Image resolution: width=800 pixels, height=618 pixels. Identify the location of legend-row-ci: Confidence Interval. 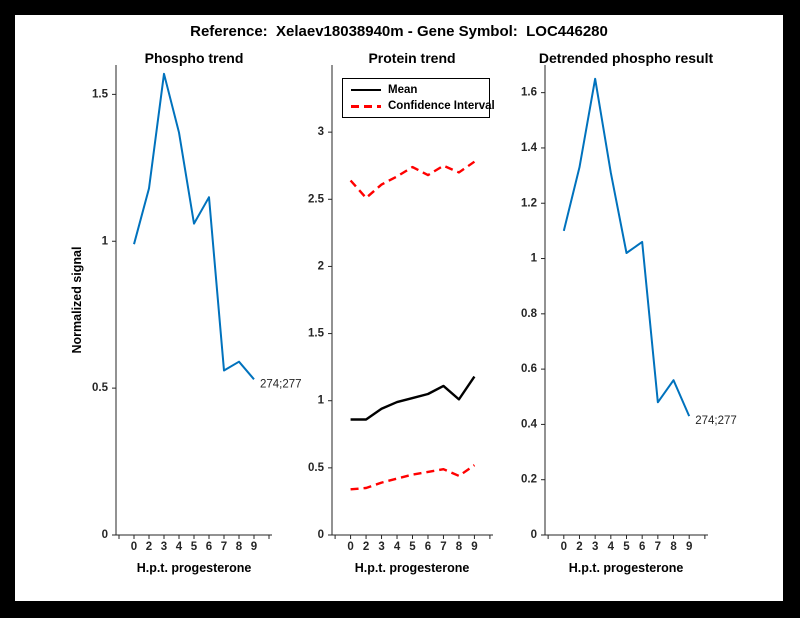
(423, 106).